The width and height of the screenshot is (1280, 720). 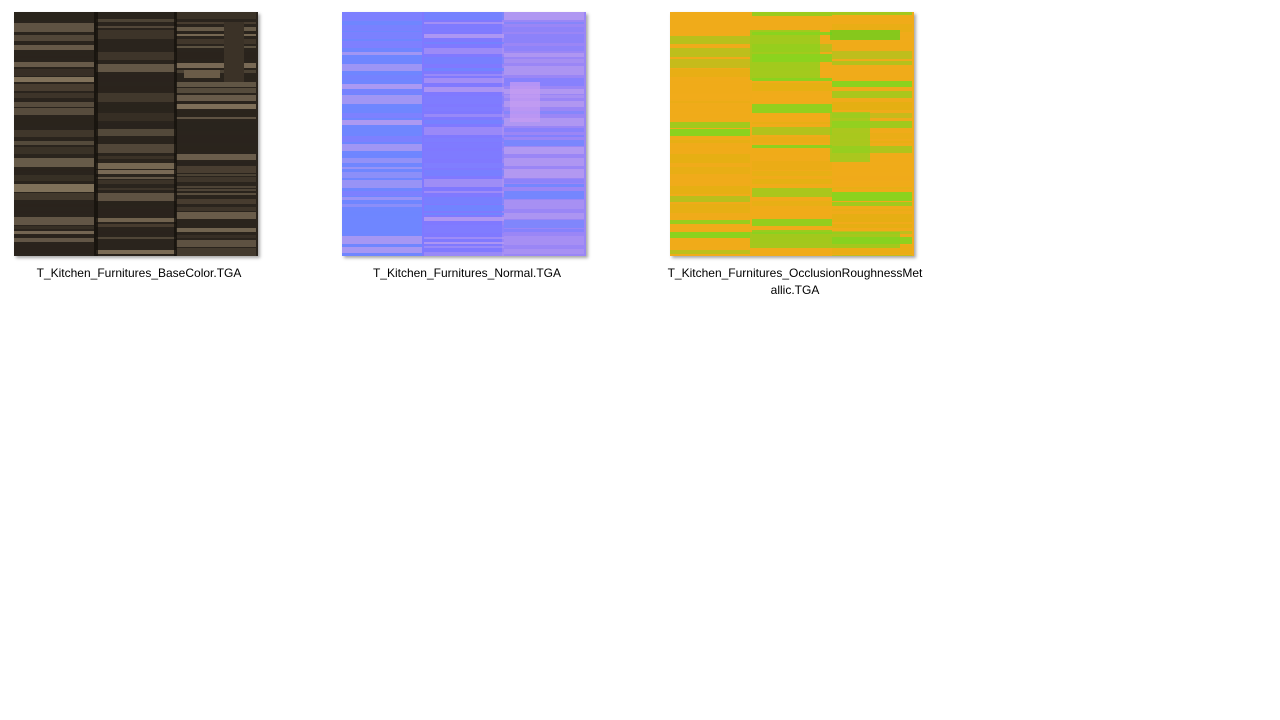 What do you see at coordinates (464, 134) in the screenshot?
I see `thumbnail-normal` at bounding box center [464, 134].